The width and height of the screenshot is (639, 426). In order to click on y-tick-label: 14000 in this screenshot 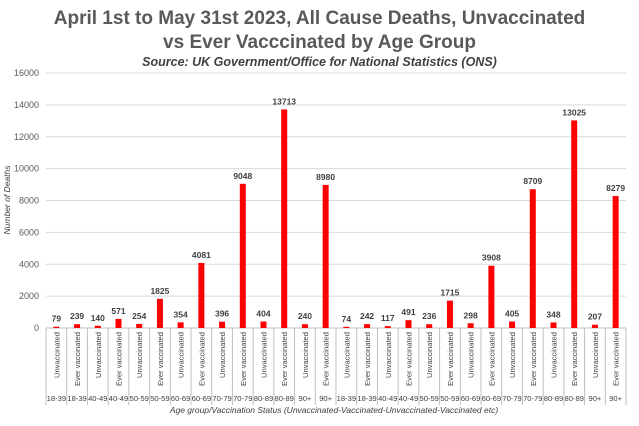, I will do `click(26, 105)`.